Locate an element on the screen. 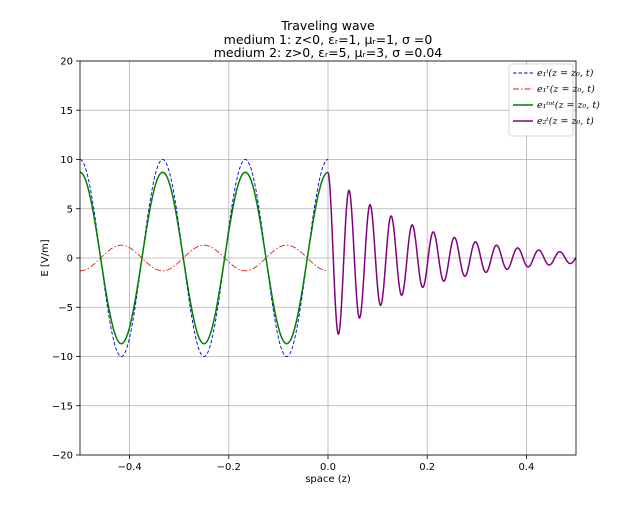 This screenshot has width=640, height=512. y-tick-label: −20 is located at coordinates (62, 456).